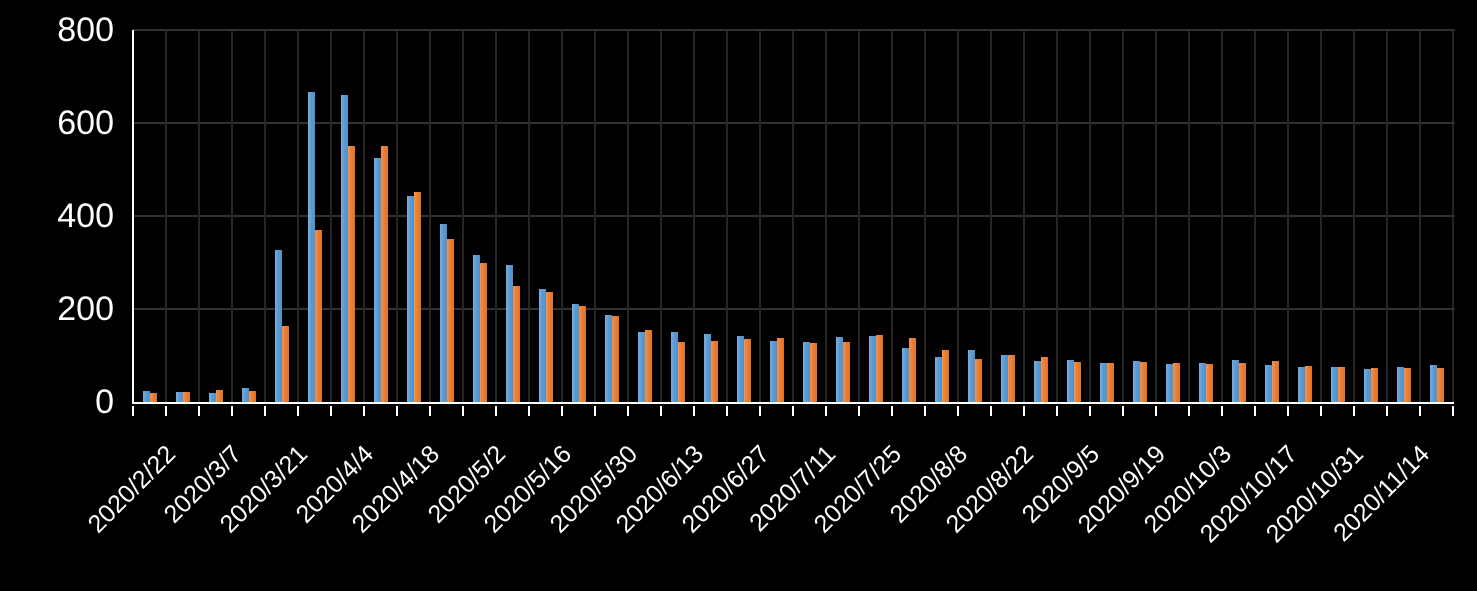 The image size is (1477, 591). I want to click on y-axis-label: 0, so click(104, 402).